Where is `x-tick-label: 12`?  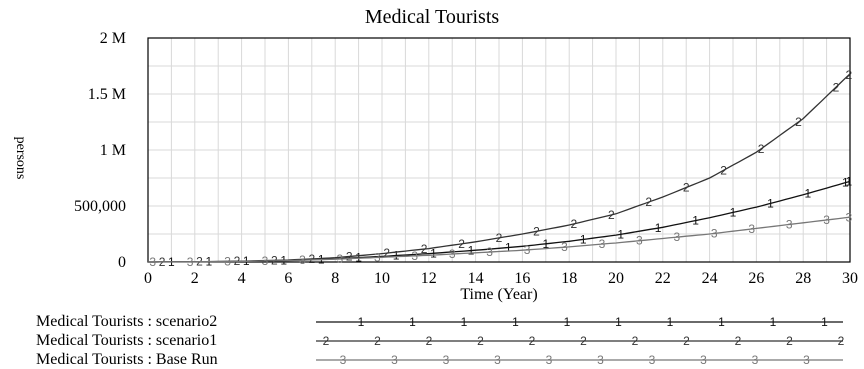
x-tick-label: 12 is located at coordinates (429, 278).